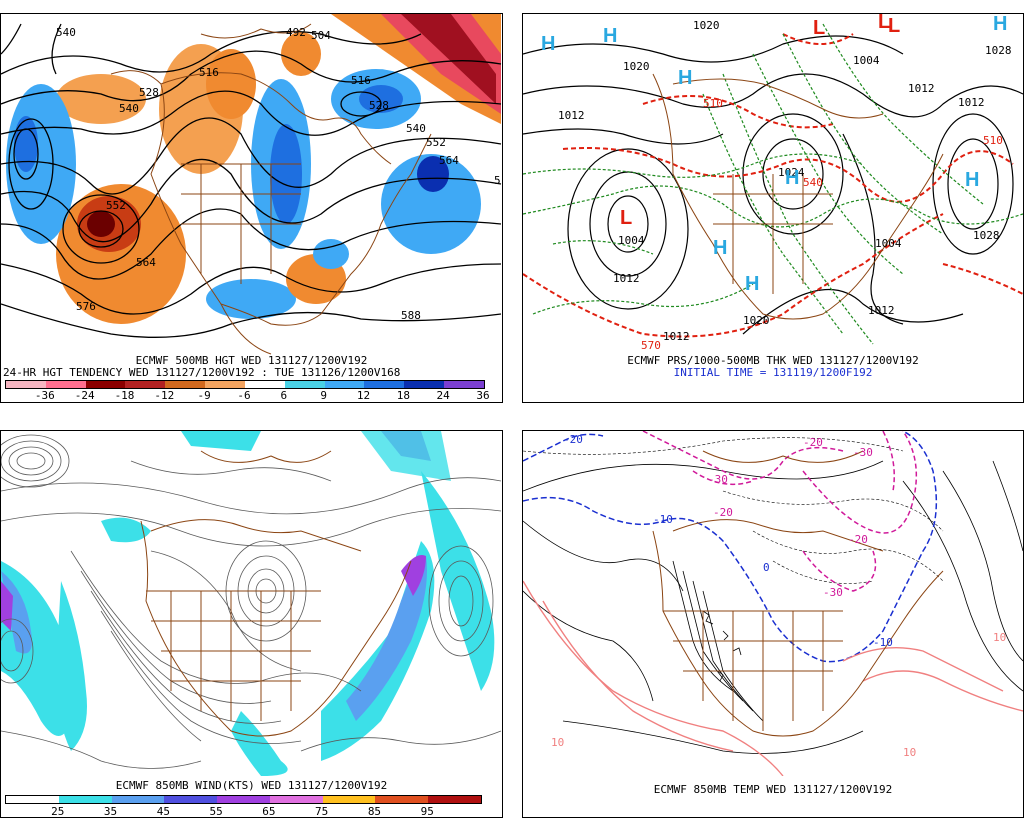  Describe the element at coordinates (773, 372) in the screenshot. I see `caption-line-2: INITIAL TIME = 131119/1200F192` at that location.